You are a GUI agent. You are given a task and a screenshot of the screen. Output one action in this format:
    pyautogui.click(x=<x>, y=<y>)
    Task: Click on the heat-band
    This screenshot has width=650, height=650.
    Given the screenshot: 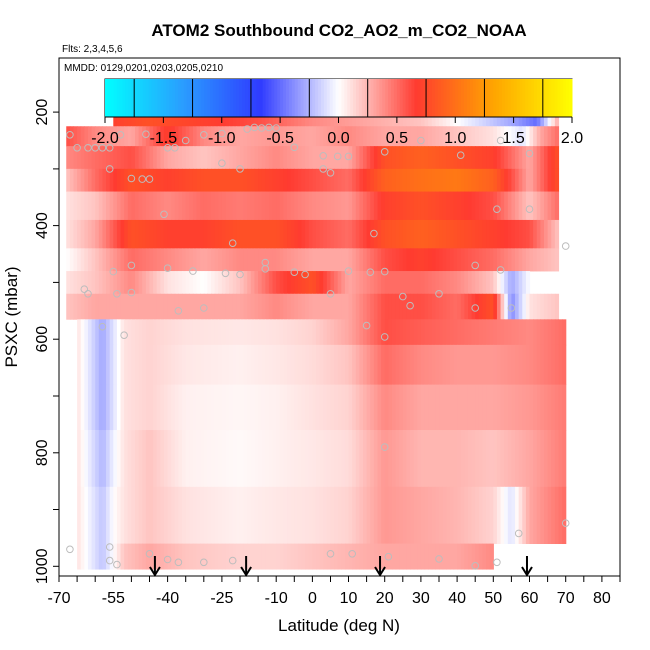 What is the action you would take?
    pyautogui.click(x=313, y=234)
    